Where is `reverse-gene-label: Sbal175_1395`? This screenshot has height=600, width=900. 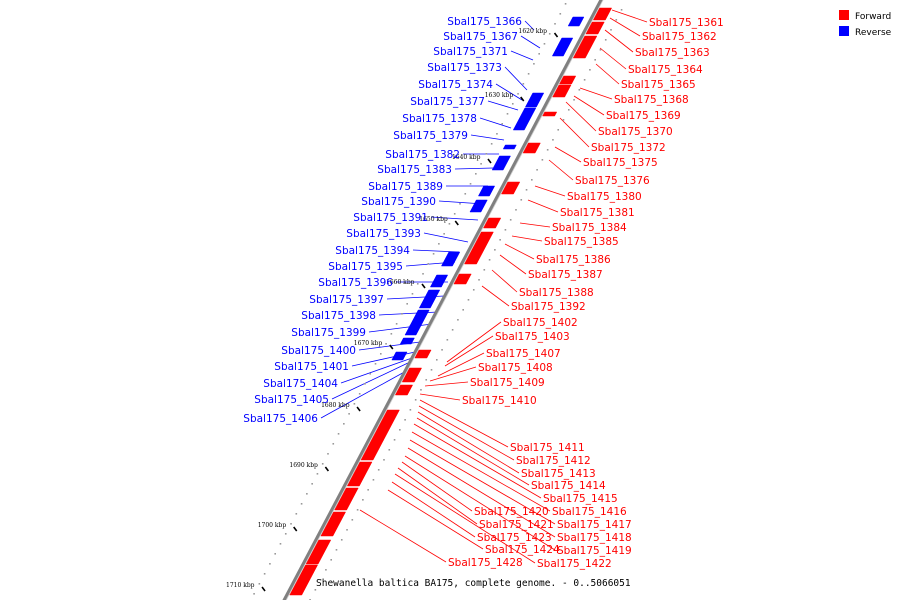
reverse-gene-label: Sbal175_1395 is located at coordinates (365, 267).